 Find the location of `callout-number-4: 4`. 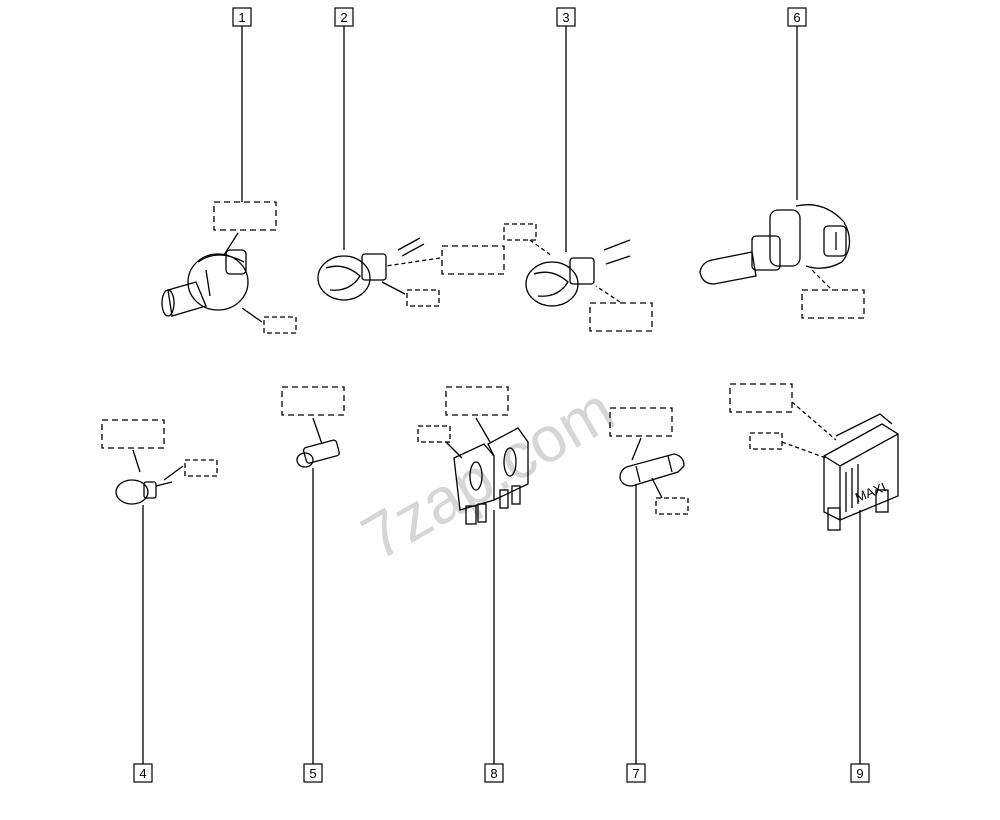

callout-number-4: 4 is located at coordinates (142, 773).